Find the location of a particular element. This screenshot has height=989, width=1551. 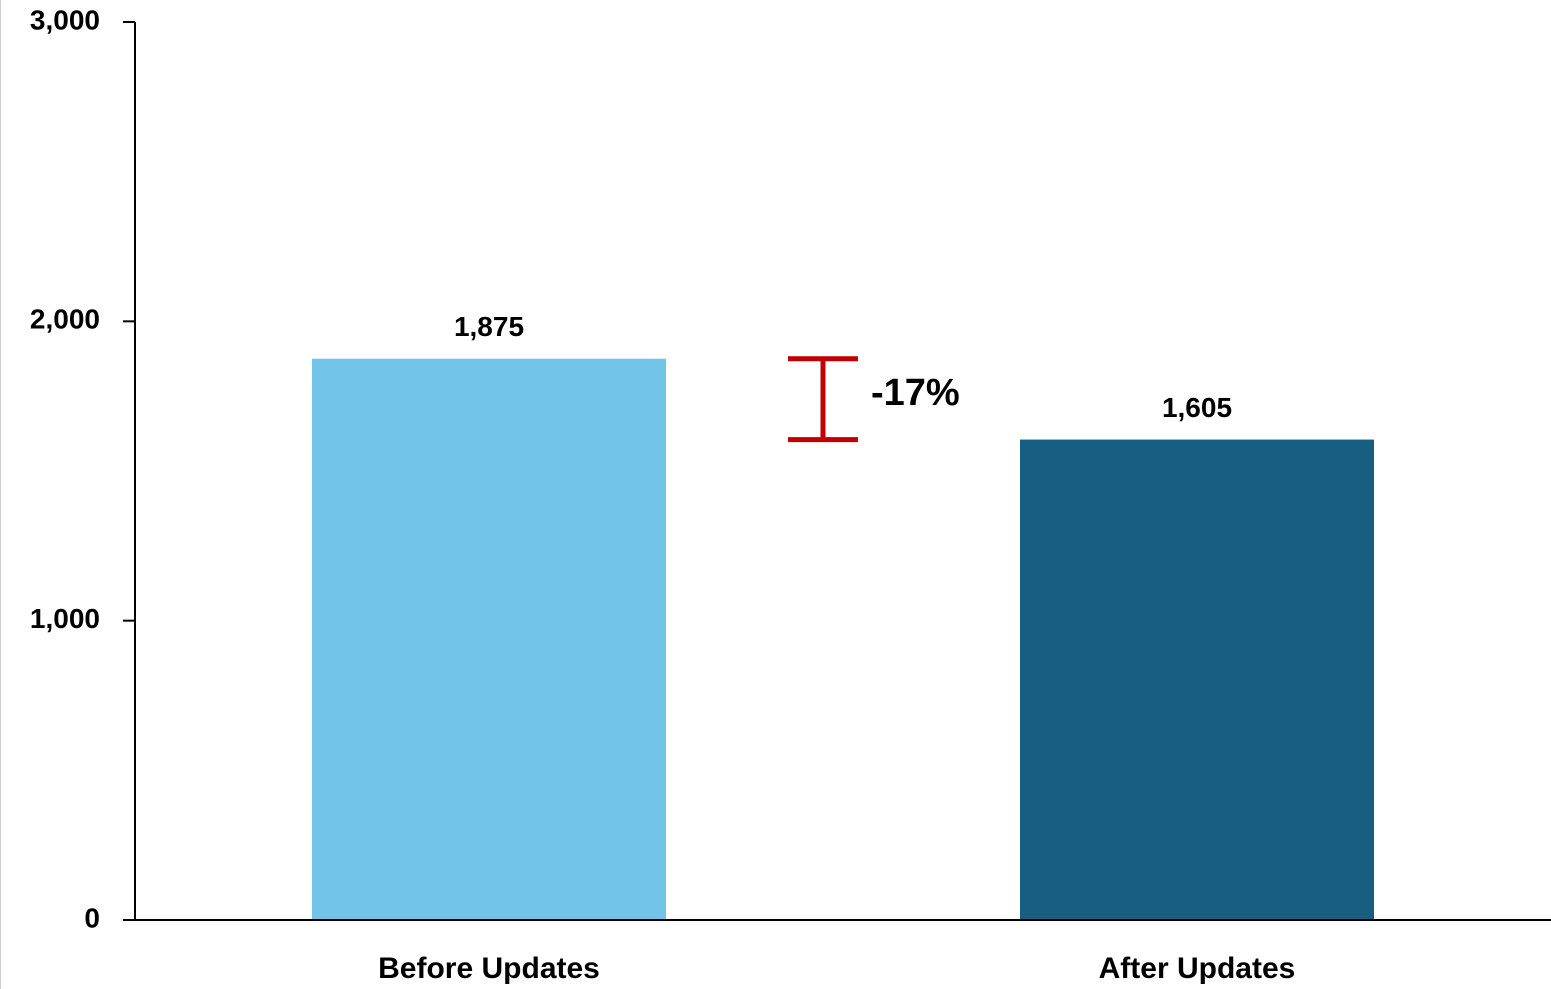

y-tick-label: 1,000 is located at coordinates (65, 618).